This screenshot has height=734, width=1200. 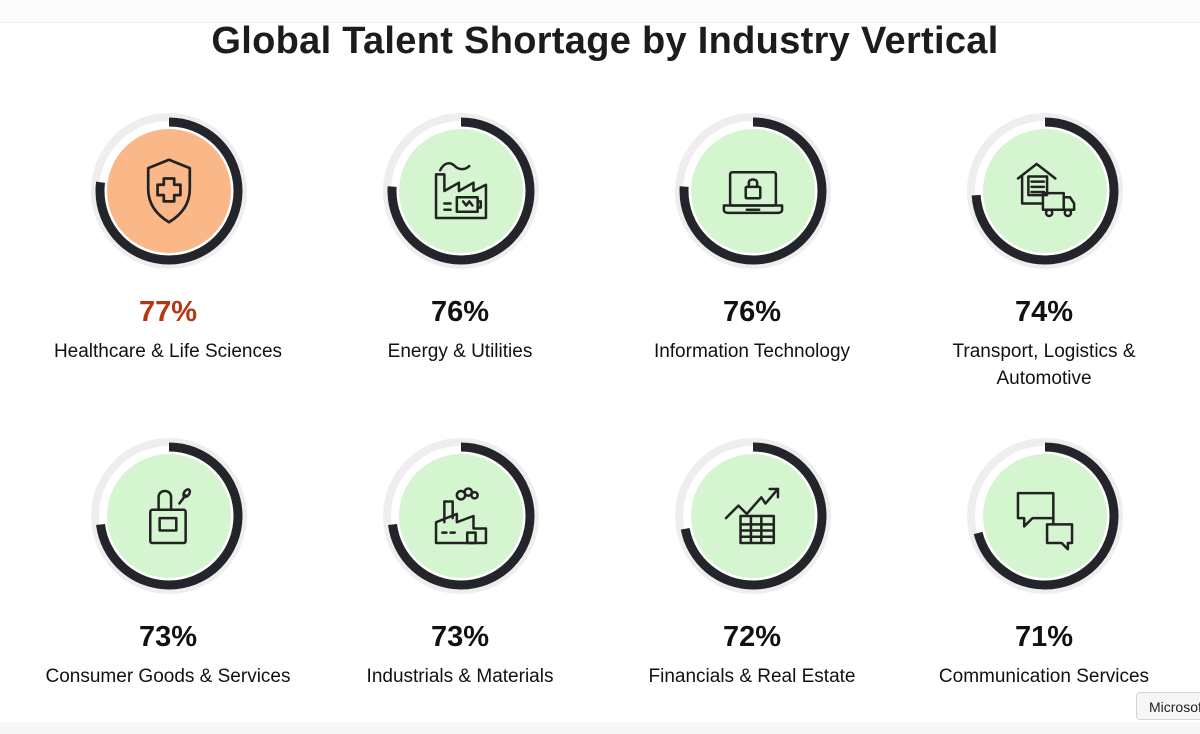 I want to click on warehouse-truck-icon, so click(x=1045, y=191).